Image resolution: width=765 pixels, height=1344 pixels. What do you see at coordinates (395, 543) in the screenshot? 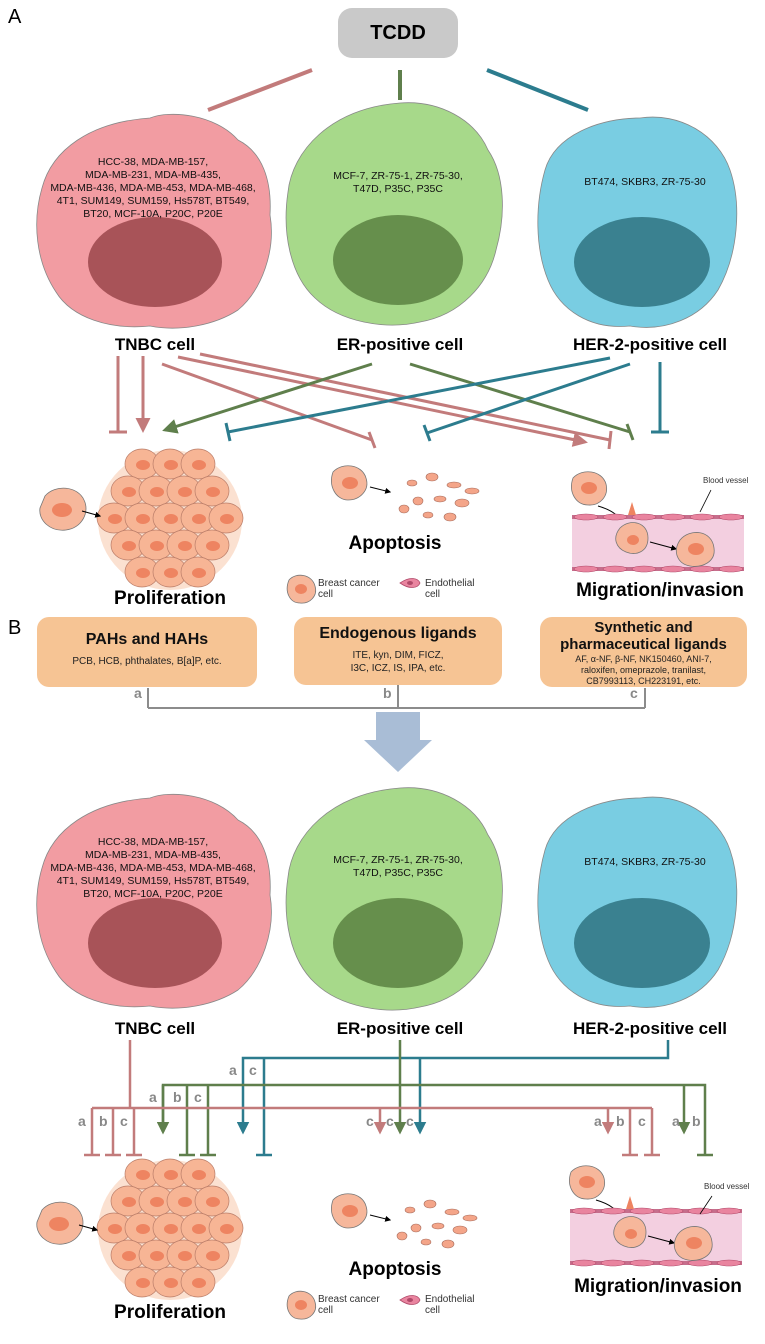
I see `apoptosis-label-a: Apoptosis` at bounding box center [395, 543].